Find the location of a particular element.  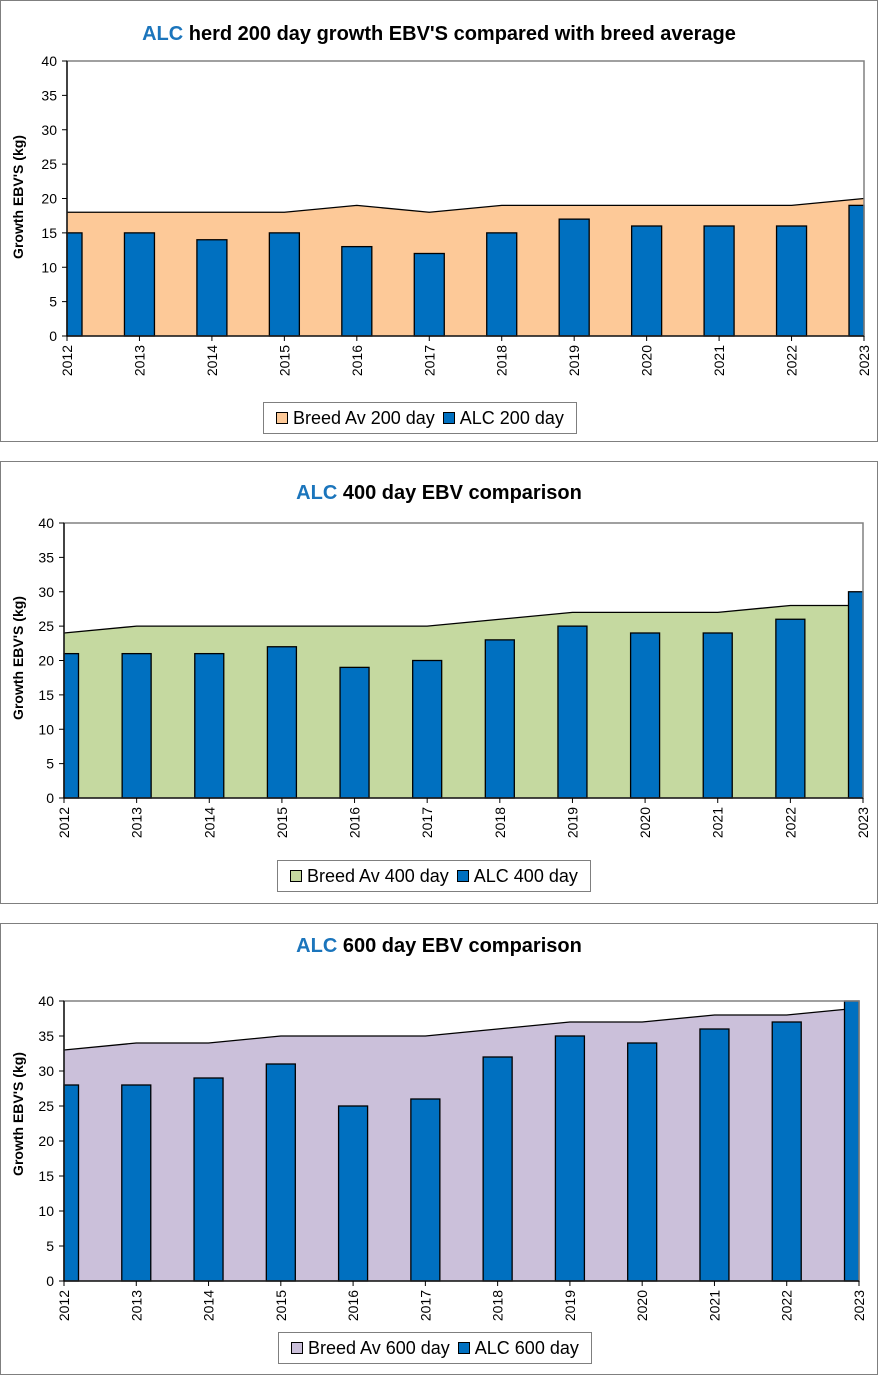

legend-item-breed-average: Breed Av 600 day is located at coordinates (370, 1348).